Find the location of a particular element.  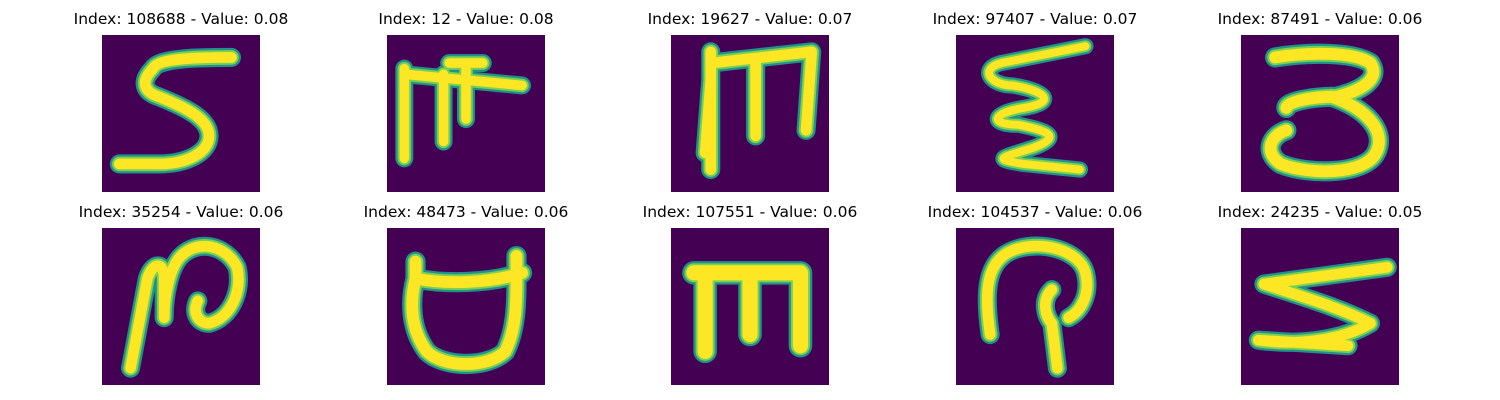

panel-10: Index: 24235 - Value: 0.05 is located at coordinates (1320, 294).